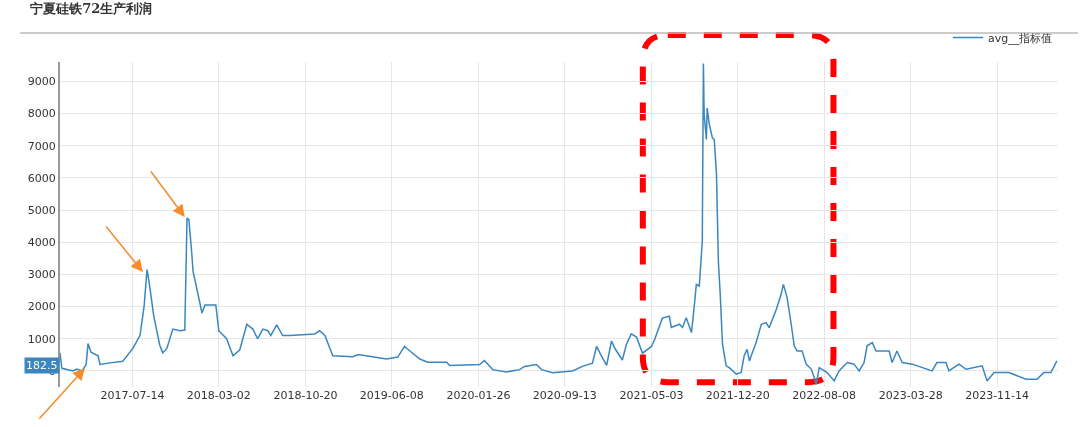 The width and height of the screenshot is (1080, 427). I want to click on y-tick-label: 9000, so click(41, 82).